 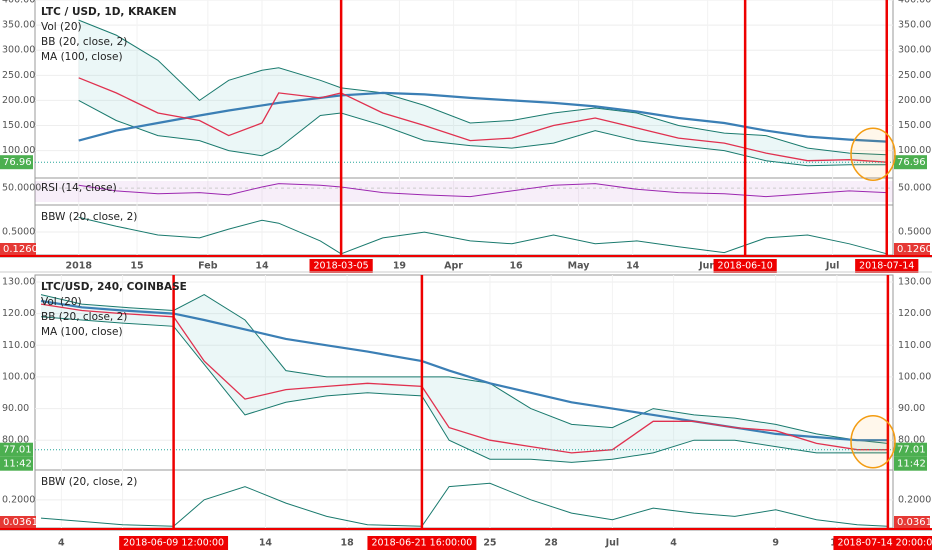 What do you see at coordinates (79, 266) in the screenshot?
I see `x-tick-label: 2018` at bounding box center [79, 266].